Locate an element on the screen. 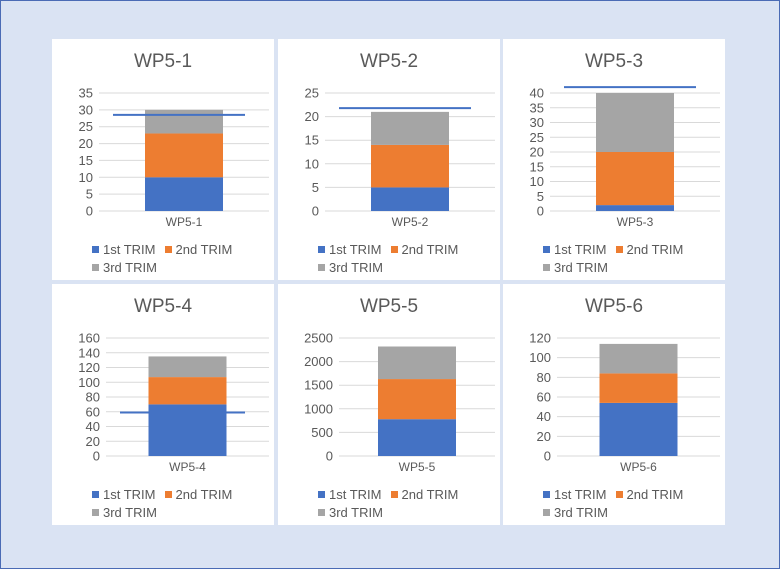  x-category-label: WP5-5 is located at coordinates (417, 467).